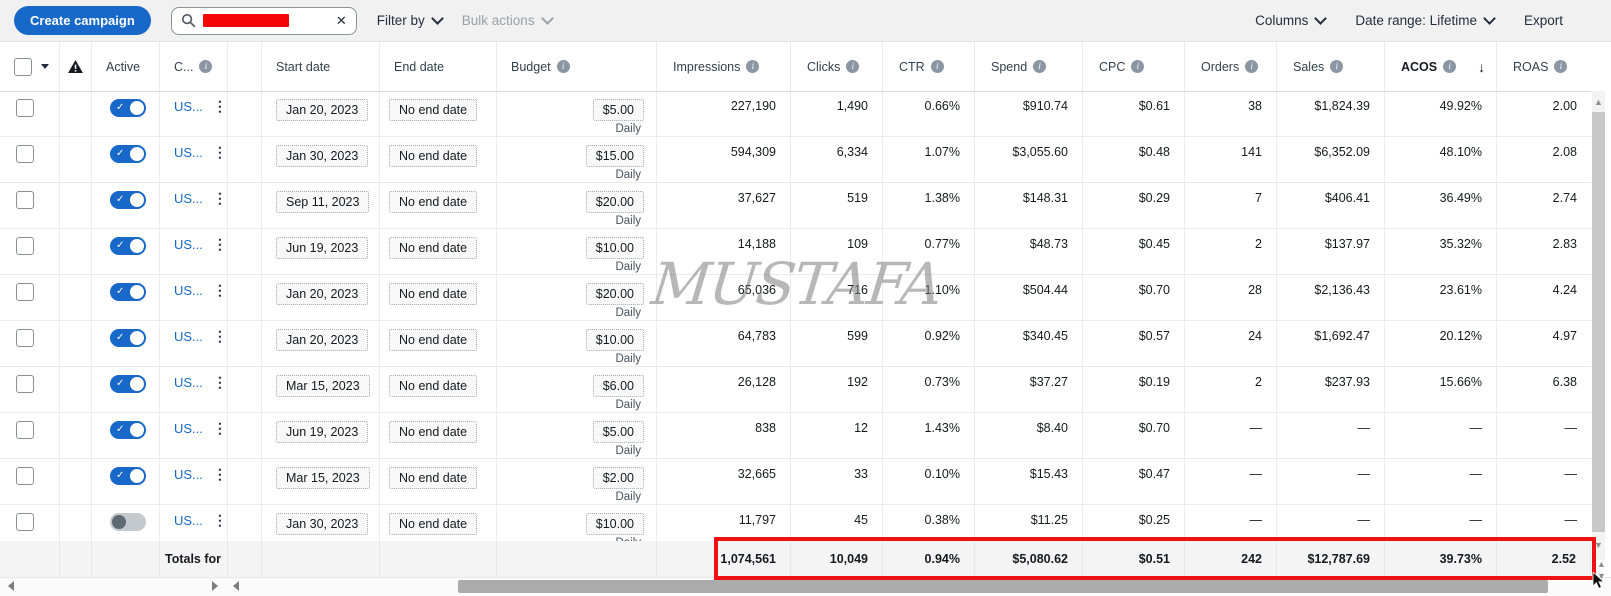  What do you see at coordinates (341, 20) in the screenshot?
I see `clear-search-icon: ✕` at bounding box center [341, 20].